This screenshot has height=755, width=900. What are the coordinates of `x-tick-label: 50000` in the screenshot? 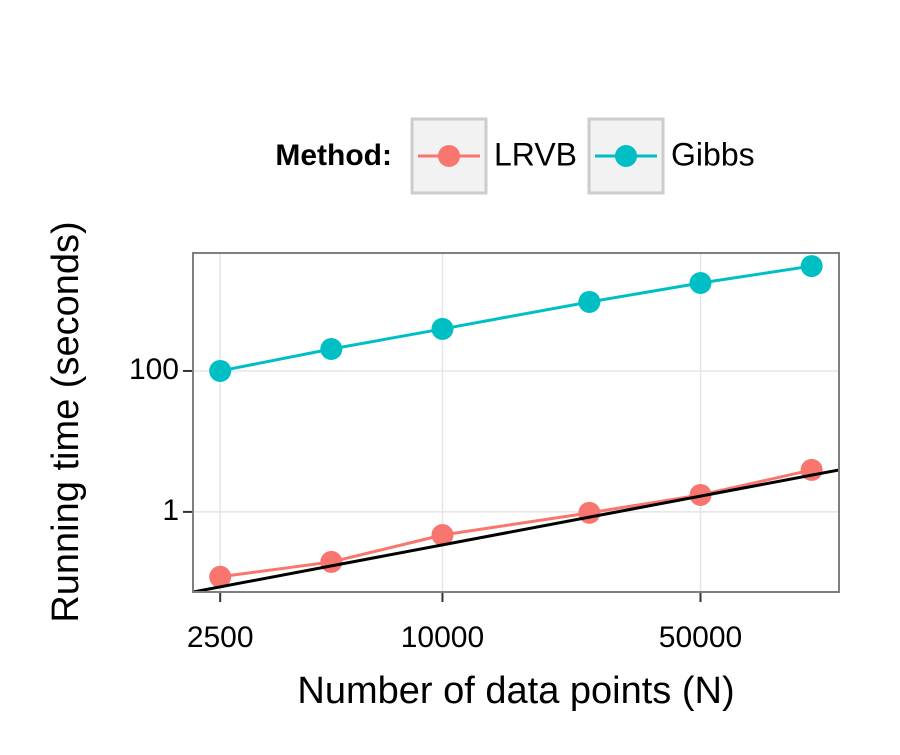 It's located at (700, 637).